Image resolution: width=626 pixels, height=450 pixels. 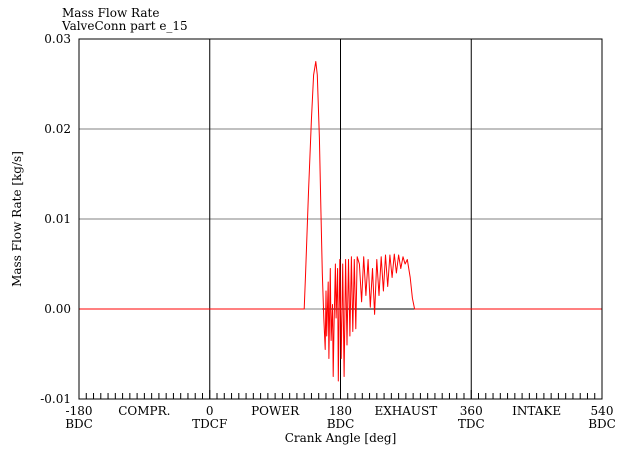 What do you see at coordinates (275, 411) in the screenshot?
I see `phase-label: POWER` at bounding box center [275, 411].